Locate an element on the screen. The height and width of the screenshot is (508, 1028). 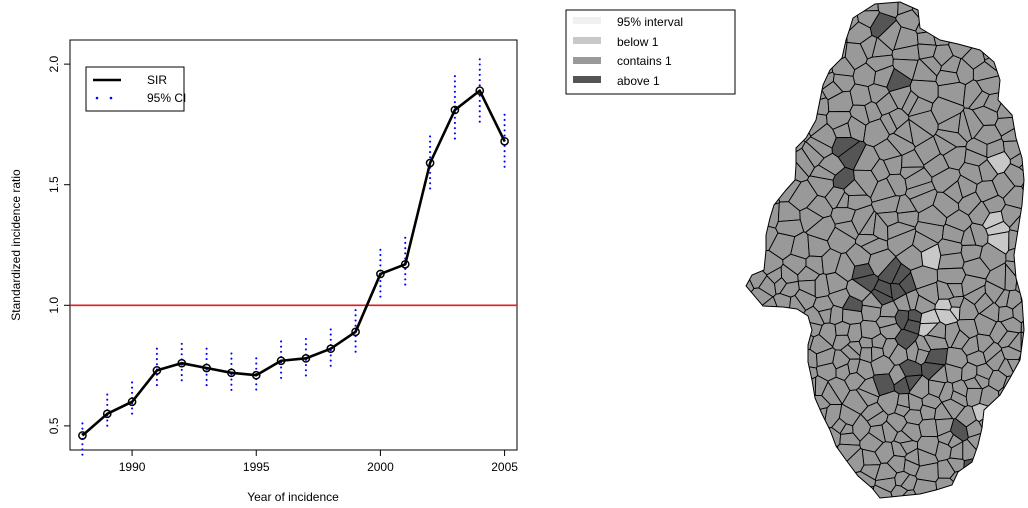
legend-sir-label: SIR is located at coordinates (157, 80).